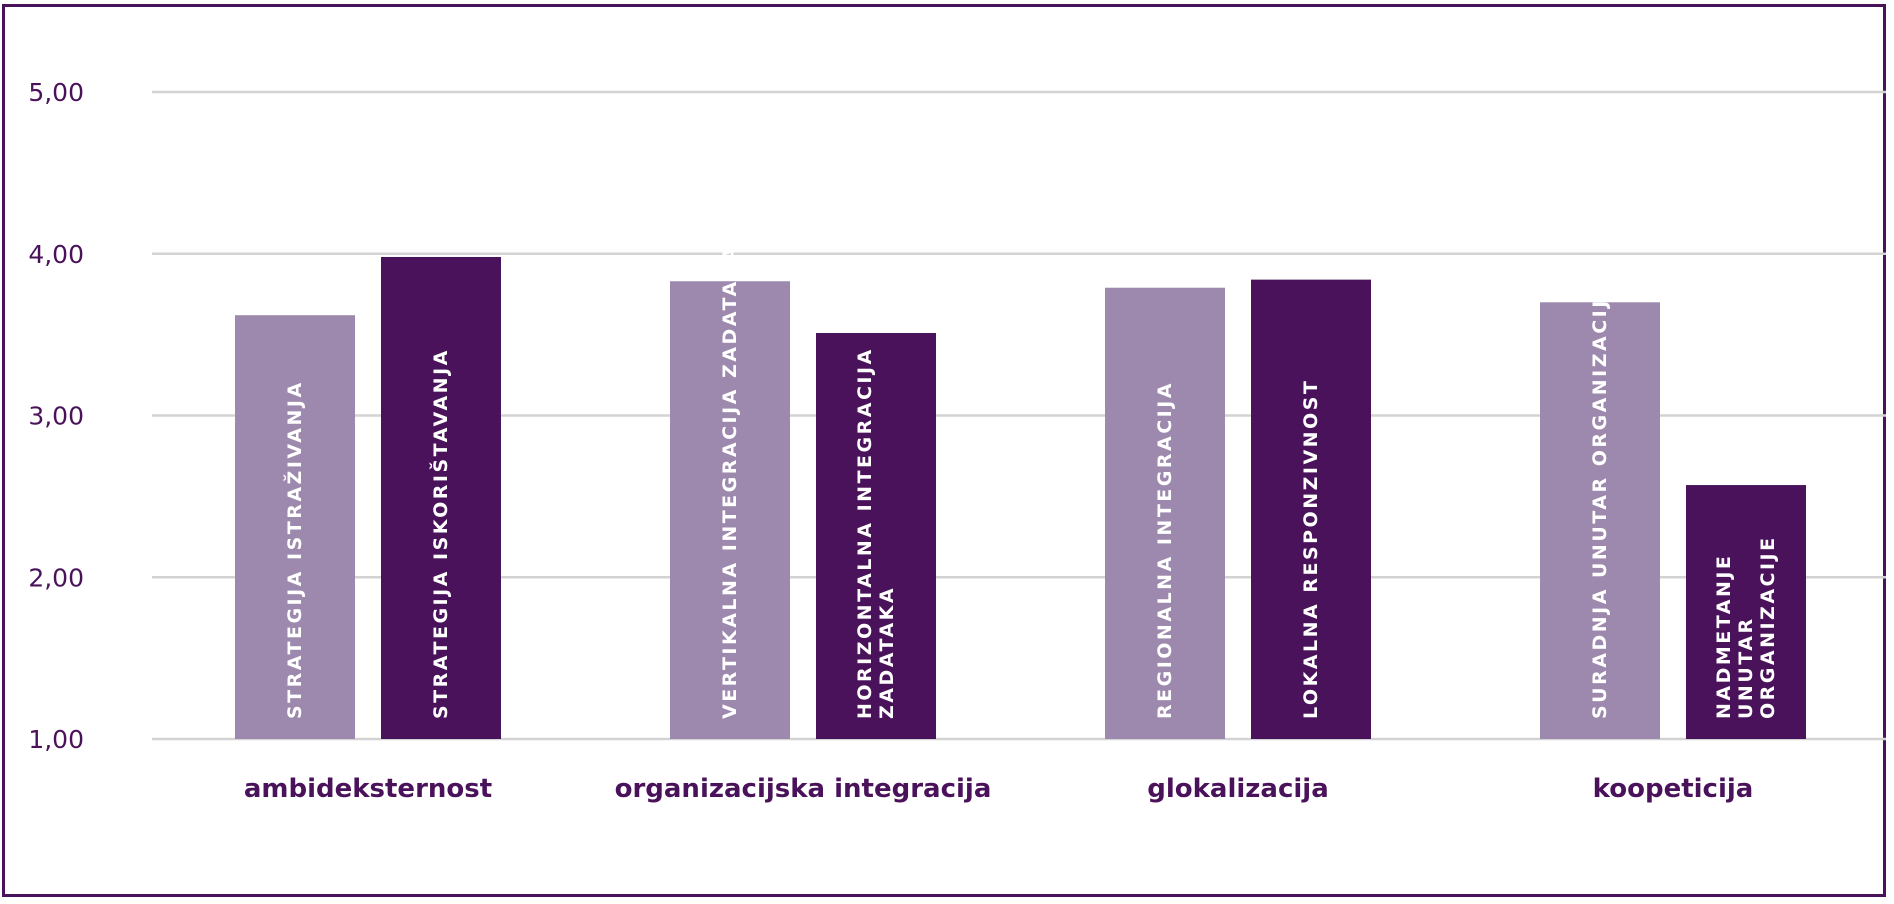 The width and height of the screenshot is (1894, 904). Describe the element at coordinates (56, 739) in the screenshot. I see `y-tick-label: 1,00` at that location.